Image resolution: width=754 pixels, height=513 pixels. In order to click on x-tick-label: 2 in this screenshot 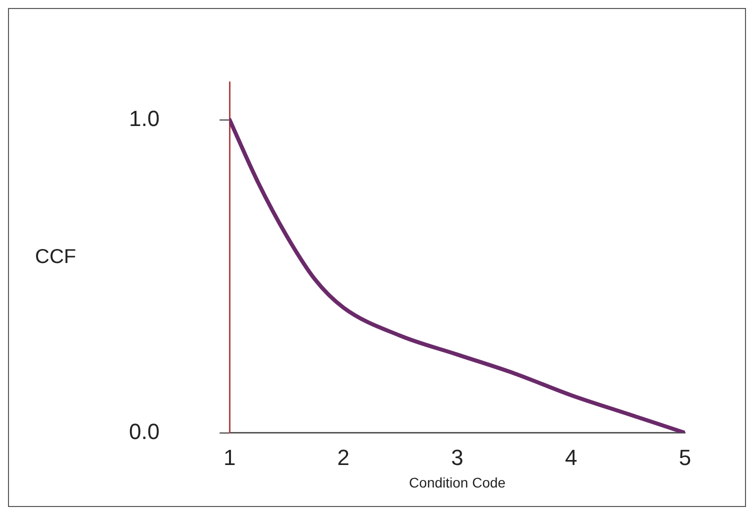, I will do `click(343, 457)`.